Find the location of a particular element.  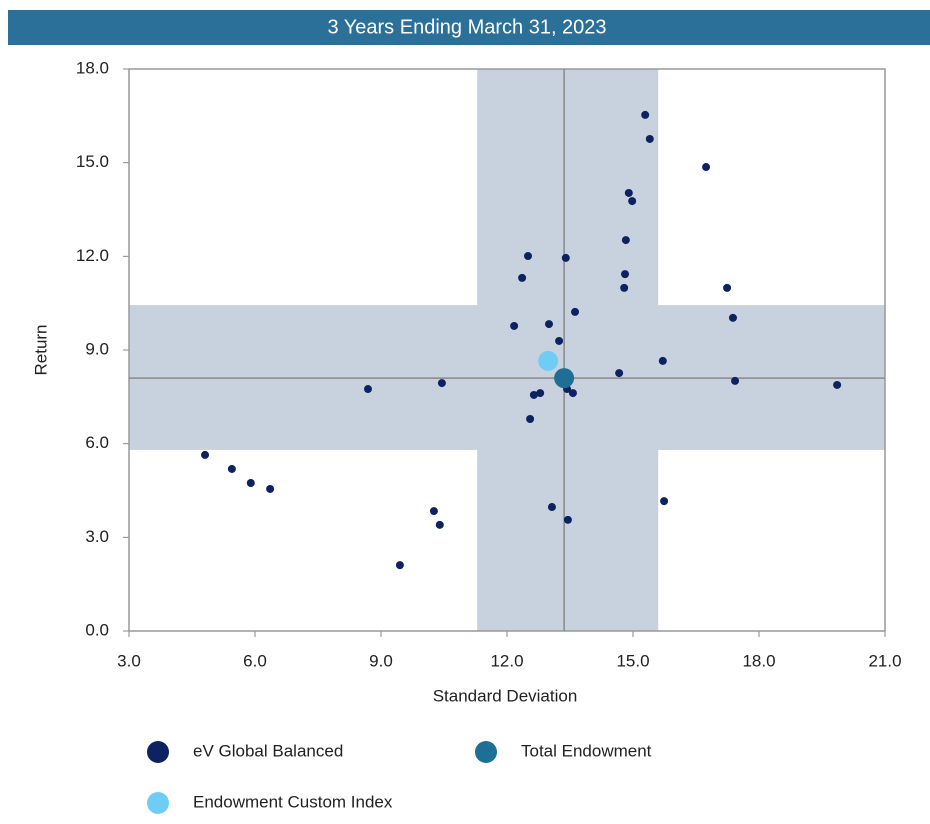

x-axis-label: Standard Deviation is located at coordinates (505, 695).